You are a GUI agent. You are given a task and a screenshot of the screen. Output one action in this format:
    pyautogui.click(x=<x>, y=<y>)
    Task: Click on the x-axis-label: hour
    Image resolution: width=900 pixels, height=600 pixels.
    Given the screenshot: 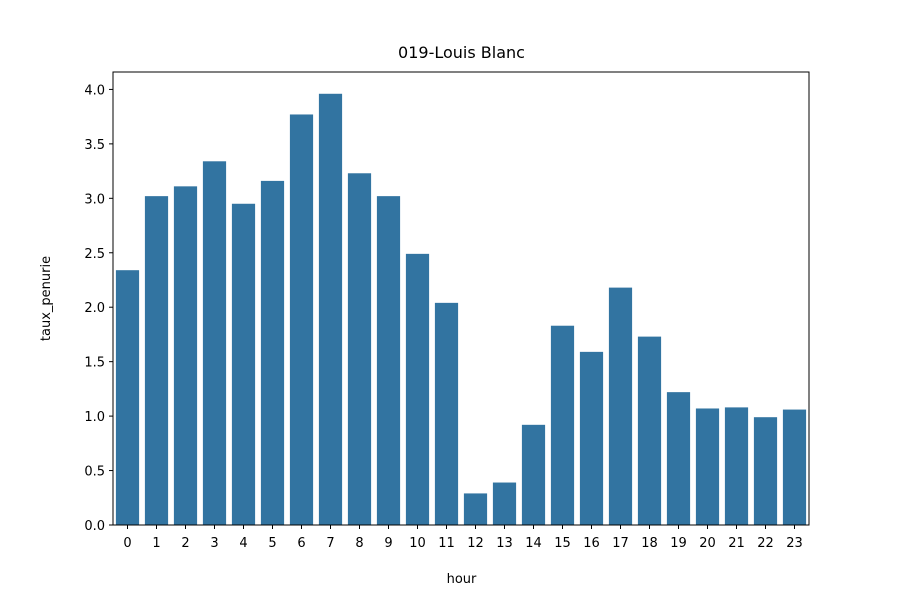 What is the action you would take?
    pyautogui.click(x=462, y=579)
    